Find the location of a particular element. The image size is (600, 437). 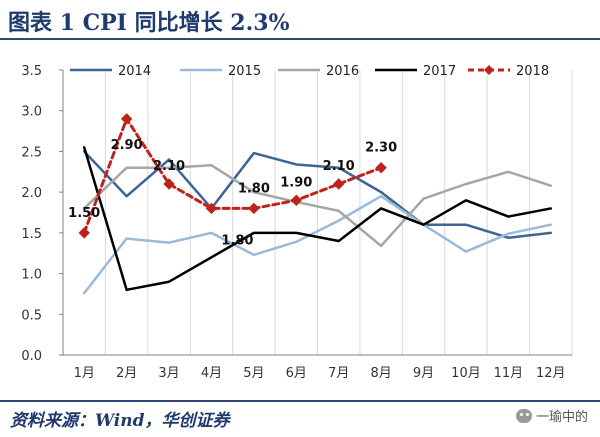

x-tick-label: 2月 is located at coordinates (126, 373).